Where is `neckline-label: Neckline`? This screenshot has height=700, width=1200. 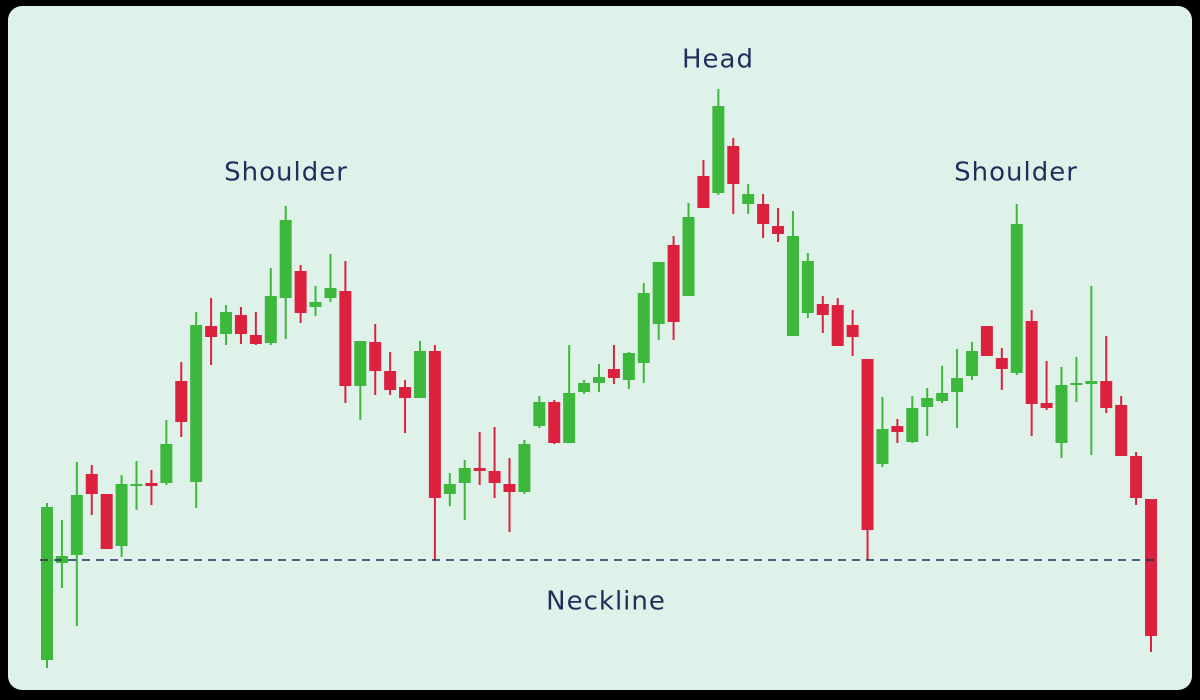 neckline-label: Neckline is located at coordinates (606, 602).